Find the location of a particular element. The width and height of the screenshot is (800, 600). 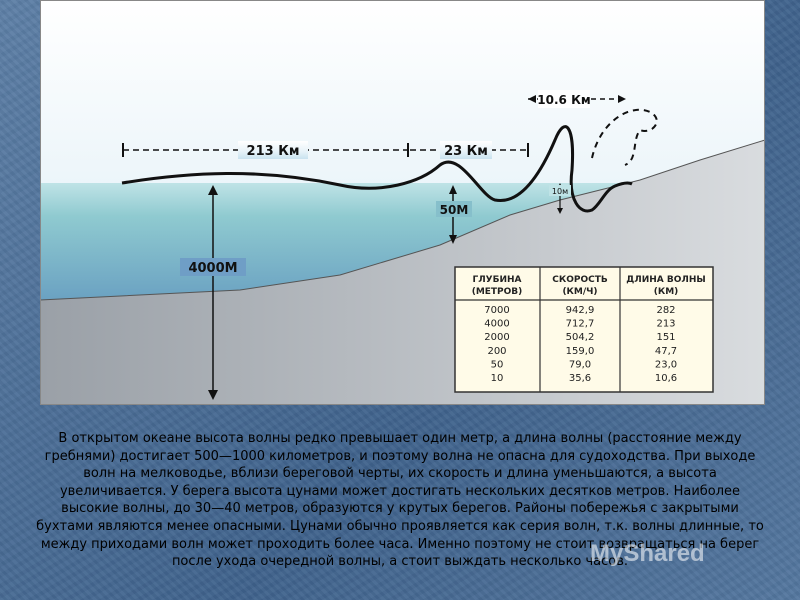

table-cell: 4000 is located at coordinates (496, 324).